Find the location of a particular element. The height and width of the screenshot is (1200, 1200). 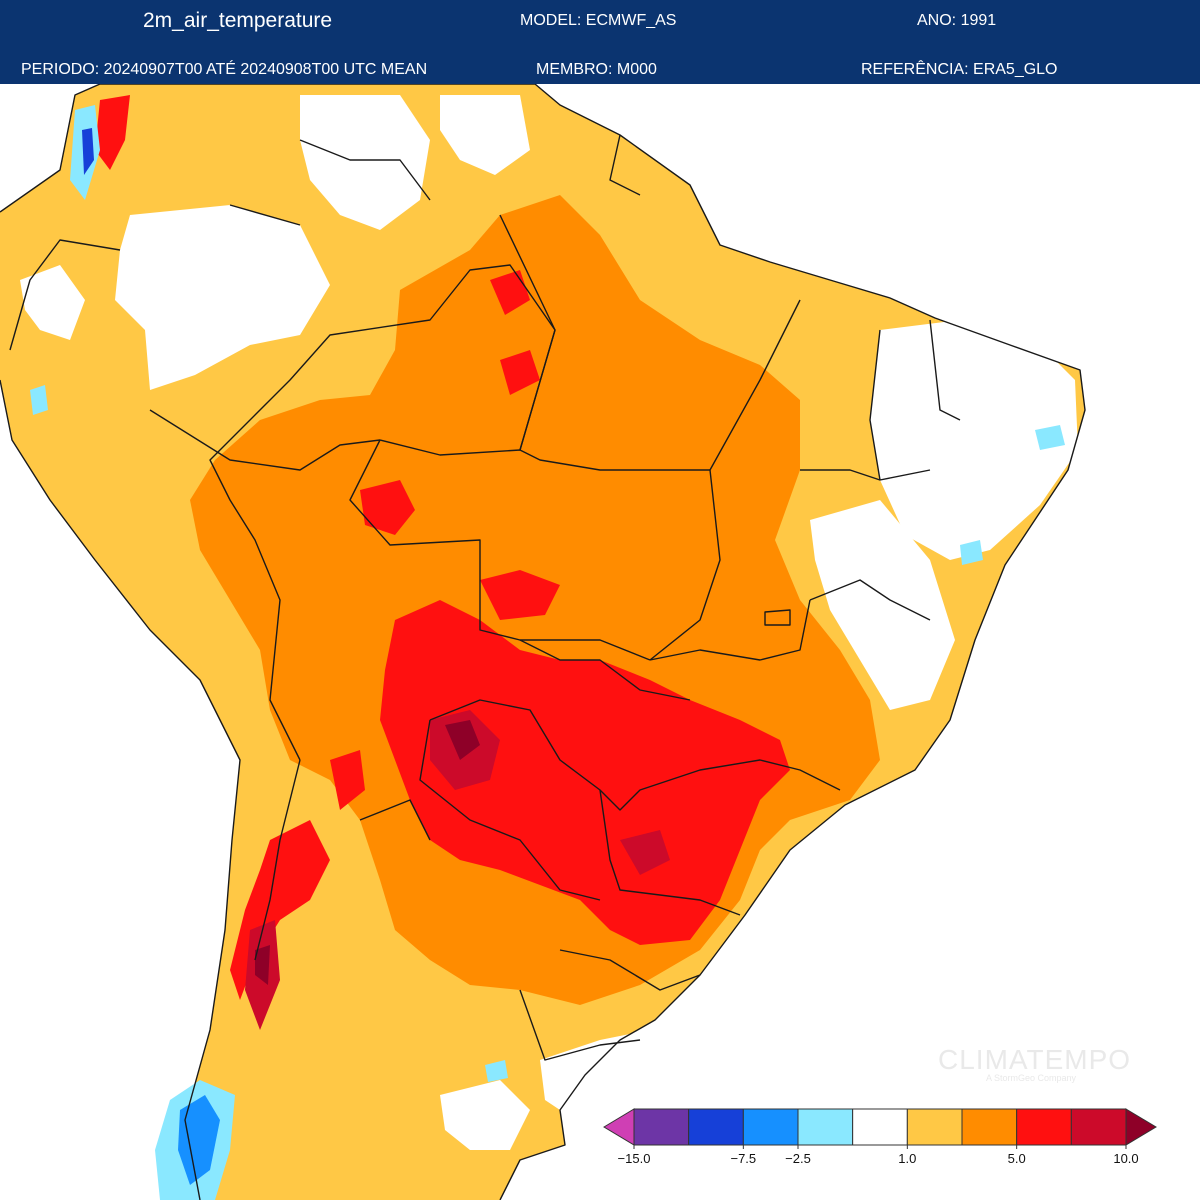

reference-label: REFERÊNCIA: ERA5_GLO is located at coordinates (959, 69).